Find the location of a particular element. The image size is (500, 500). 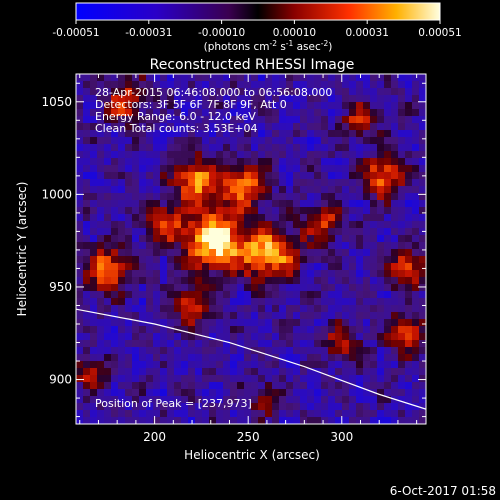

peak-position-text: Position of Peak = [237,973] is located at coordinates (173, 403).